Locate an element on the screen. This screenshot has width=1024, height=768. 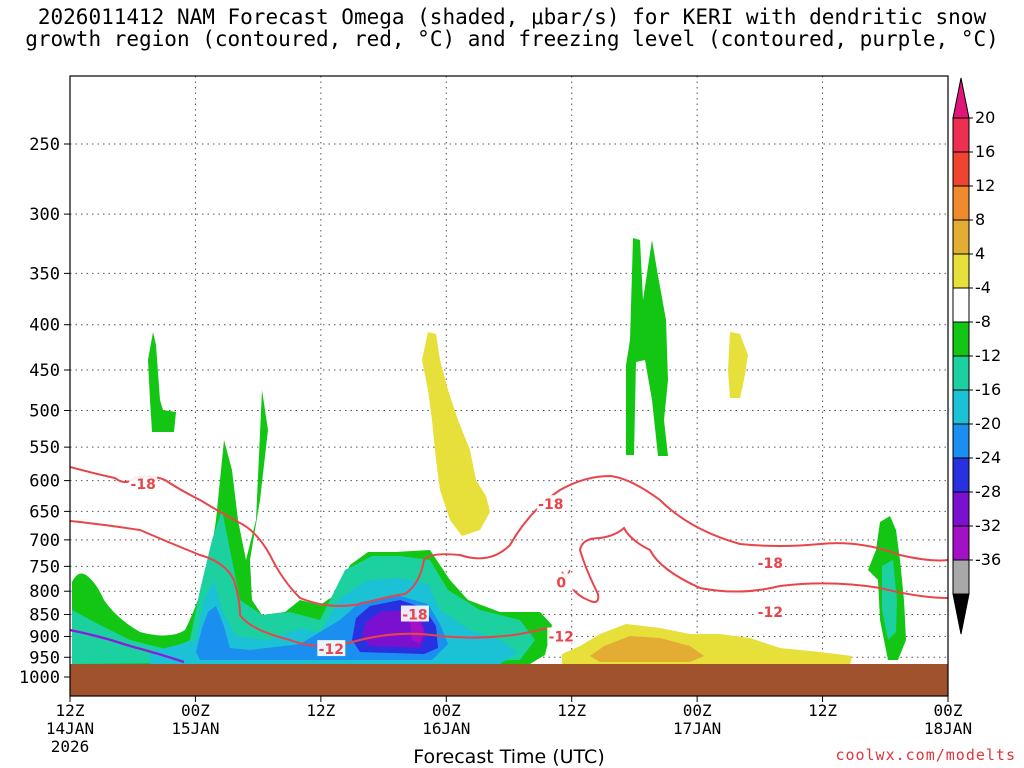
y-tick-label: 400 is located at coordinates (44, 326).